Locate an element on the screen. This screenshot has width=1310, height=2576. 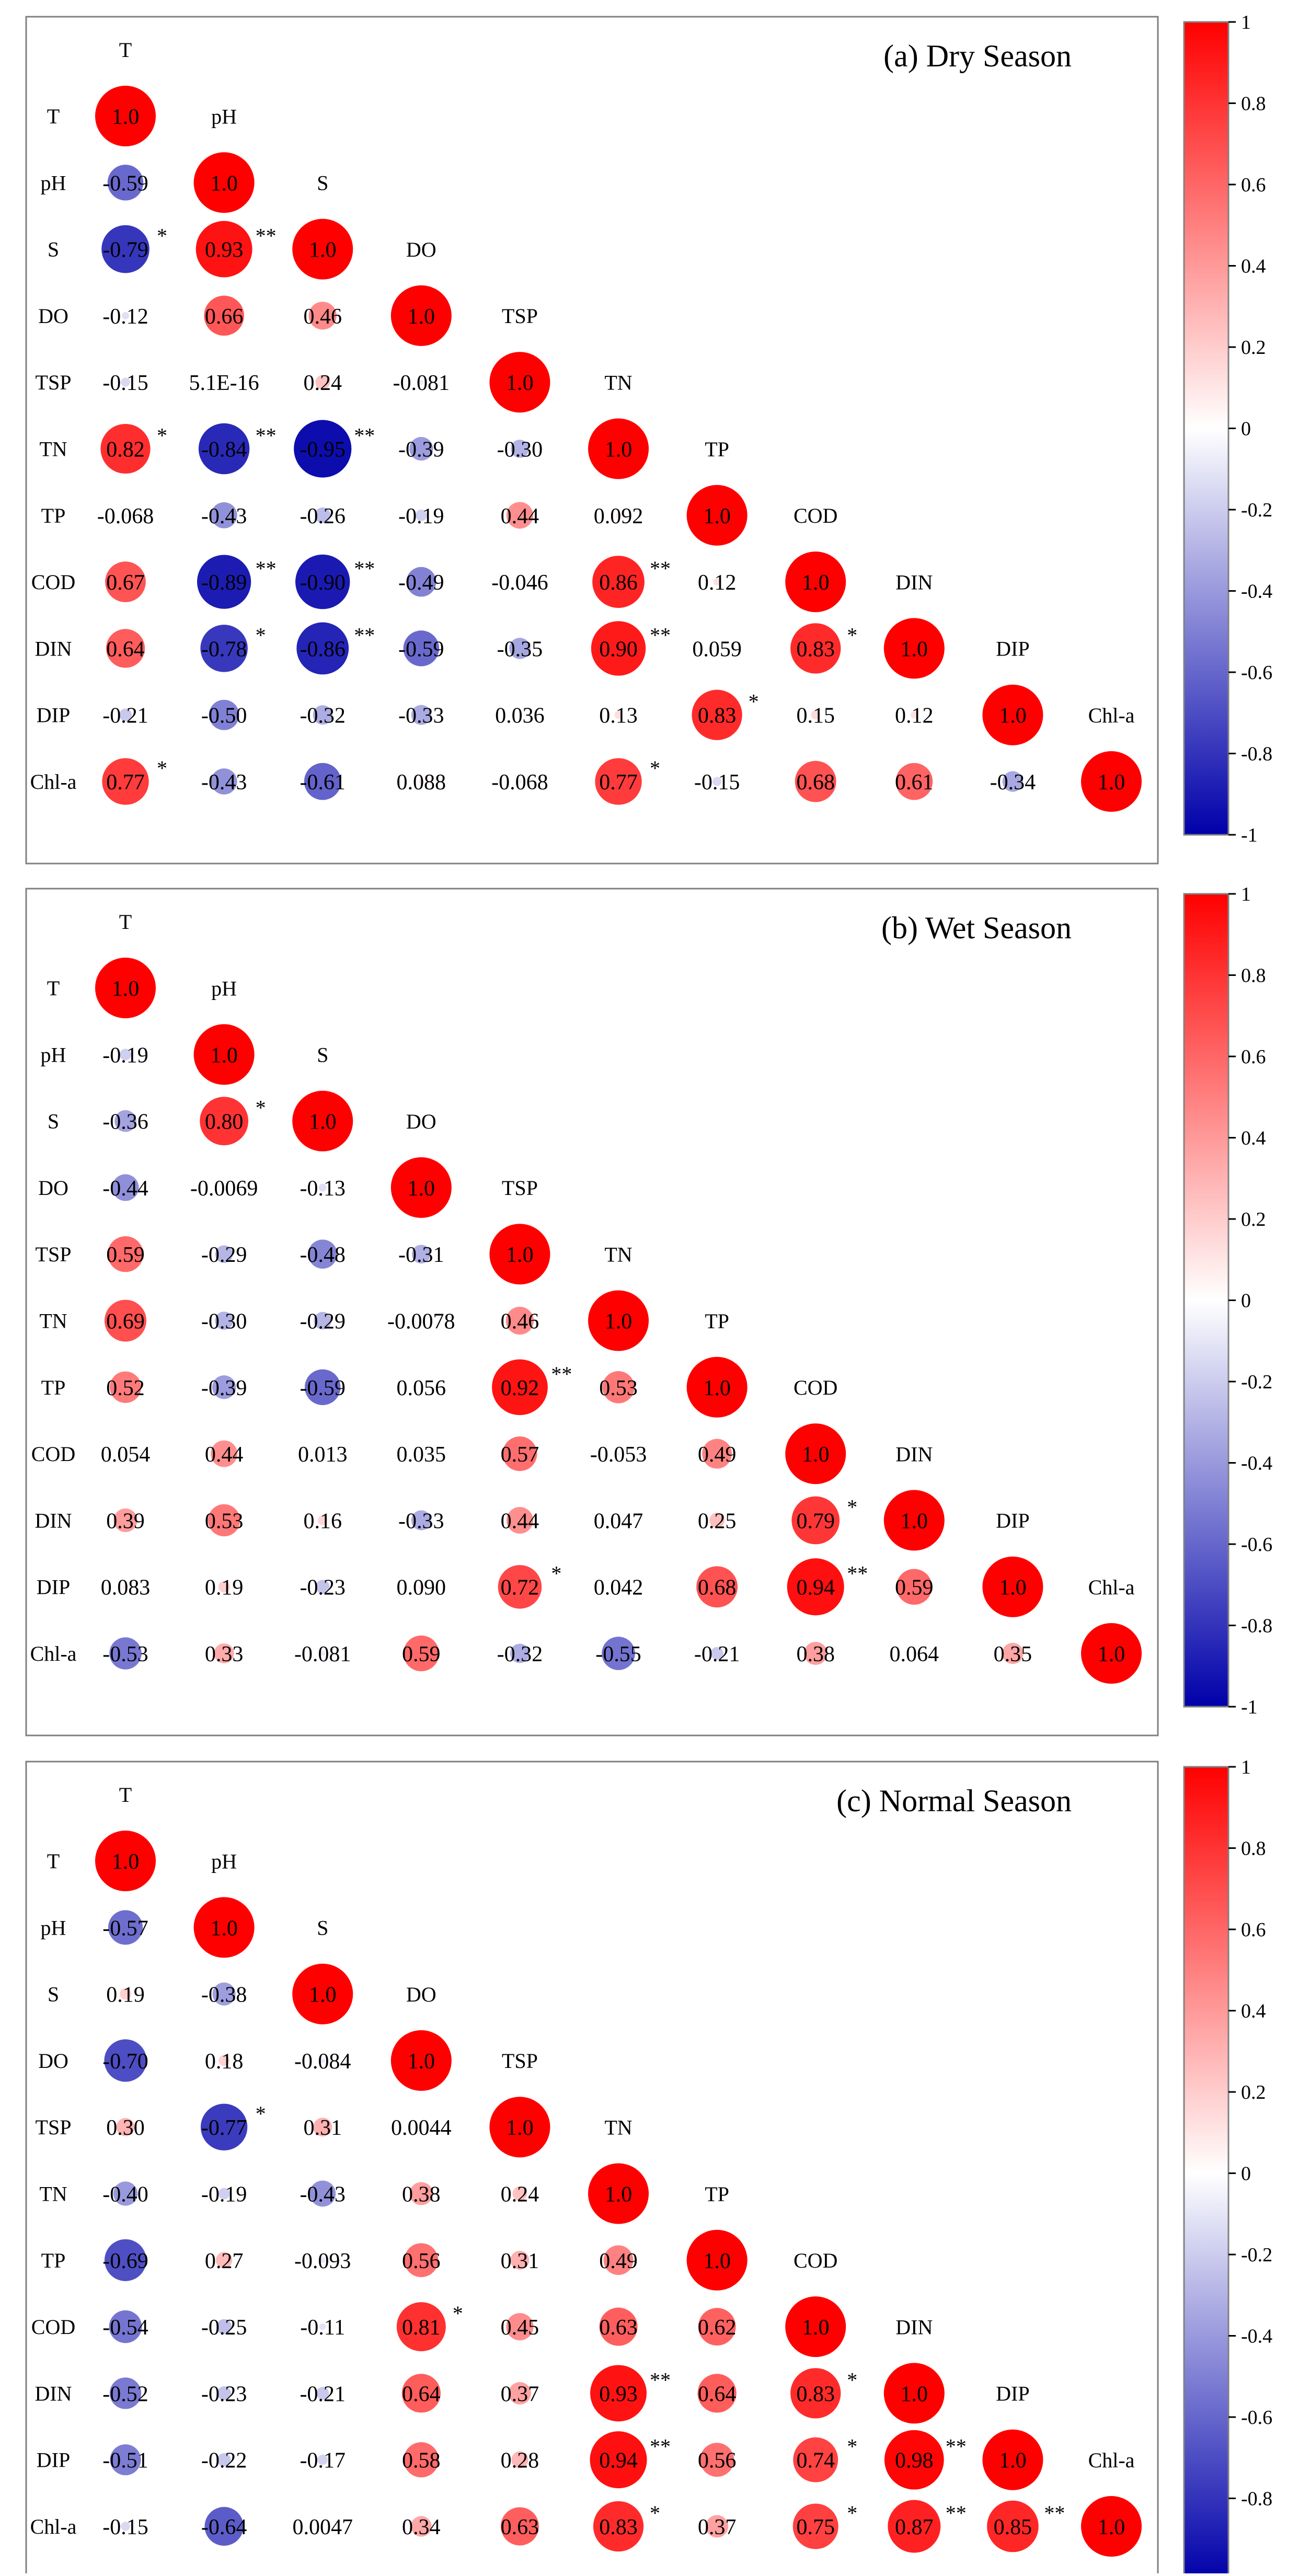
corr-value: 0.25 is located at coordinates (717, 1521).